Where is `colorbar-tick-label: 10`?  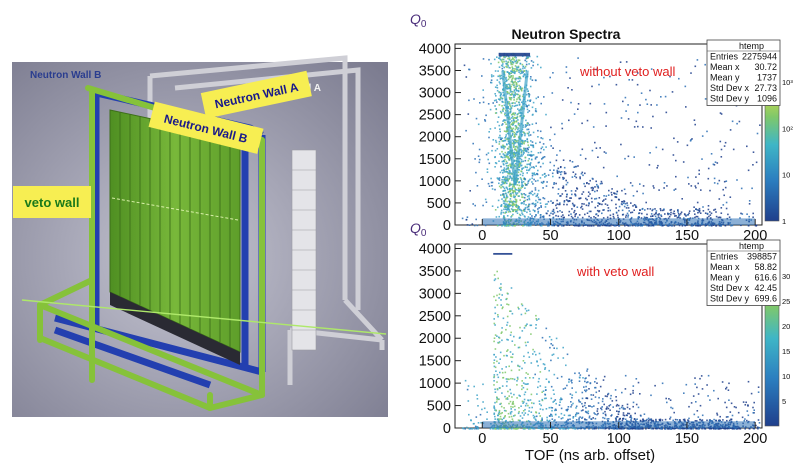 colorbar-tick-label: 10 is located at coordinates (786, 376).